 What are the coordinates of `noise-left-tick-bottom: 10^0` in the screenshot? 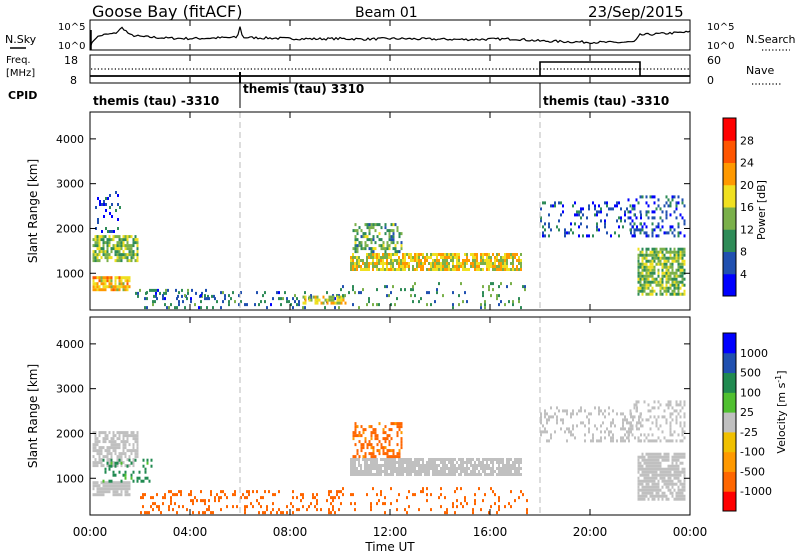 It's located at (71, 46).